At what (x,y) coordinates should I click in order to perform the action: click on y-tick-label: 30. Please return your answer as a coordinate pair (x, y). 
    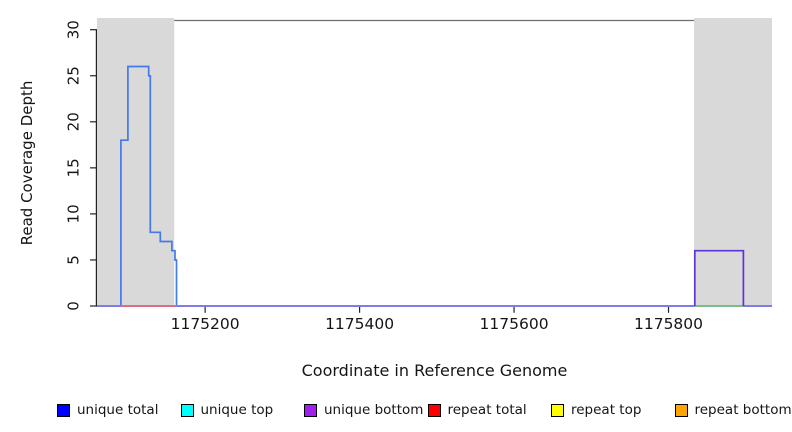
    Looking at the image, I should click on (74, 29).